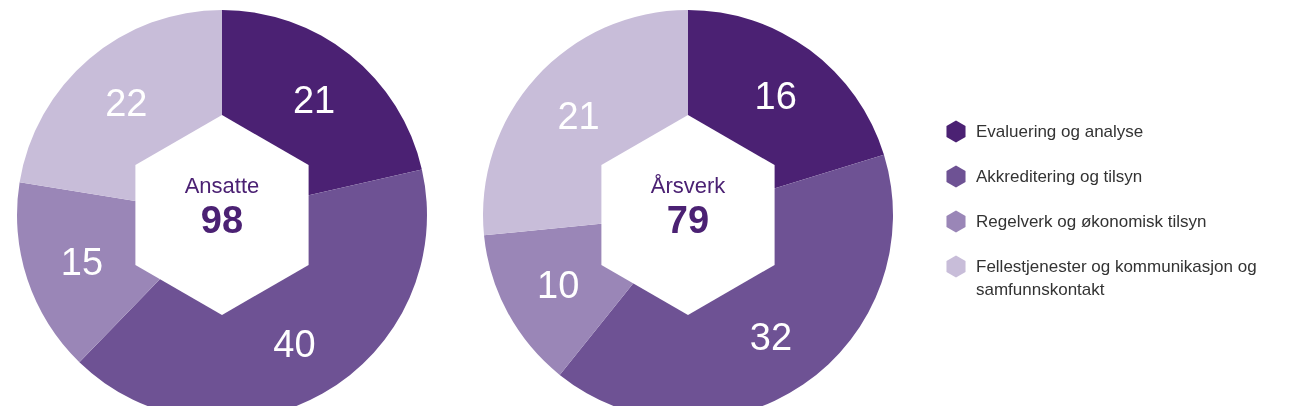 The height and width of the screenshot is (414, 1295). What do you see at coordinates (1091, 222) in the screenshot?
I see `legend-label: Regelverk og økonomisk tilsyn` at bounding box center [1091, 222].